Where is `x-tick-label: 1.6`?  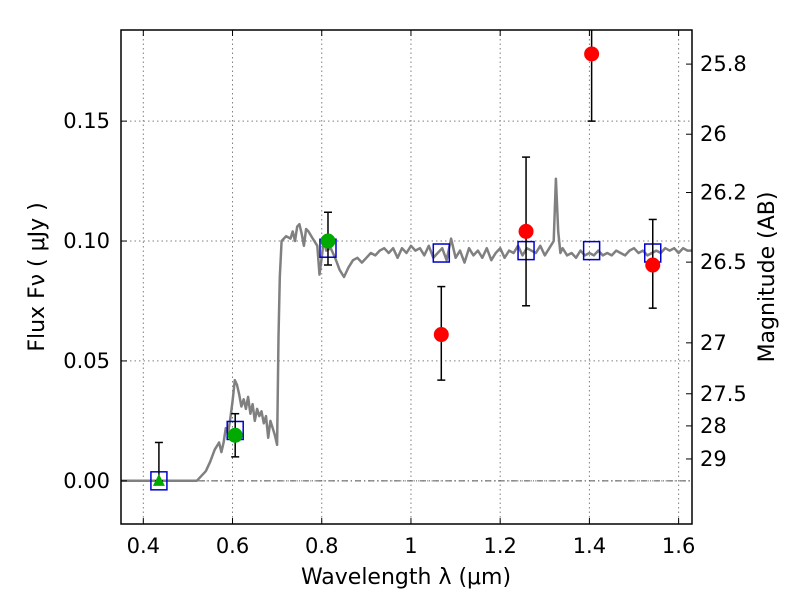 x-tick-label: 1.6 is located at coordinates (678, 546).